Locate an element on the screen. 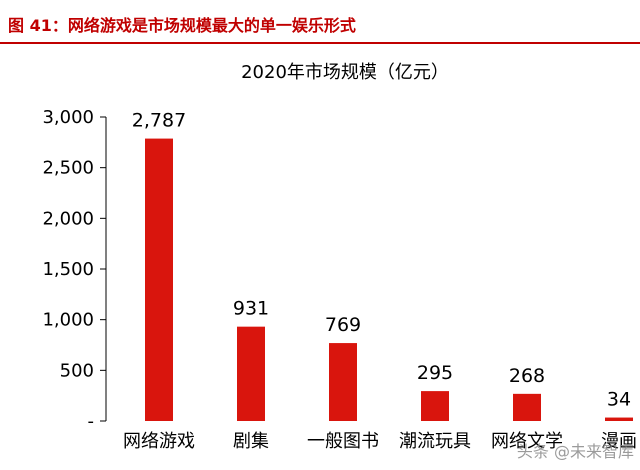 The height and width of the screenshot is (470, 640). figure-title: 图 41：网络游戏是市场规模最大的单一娱乐形式 is located at coordinates (182, 25).